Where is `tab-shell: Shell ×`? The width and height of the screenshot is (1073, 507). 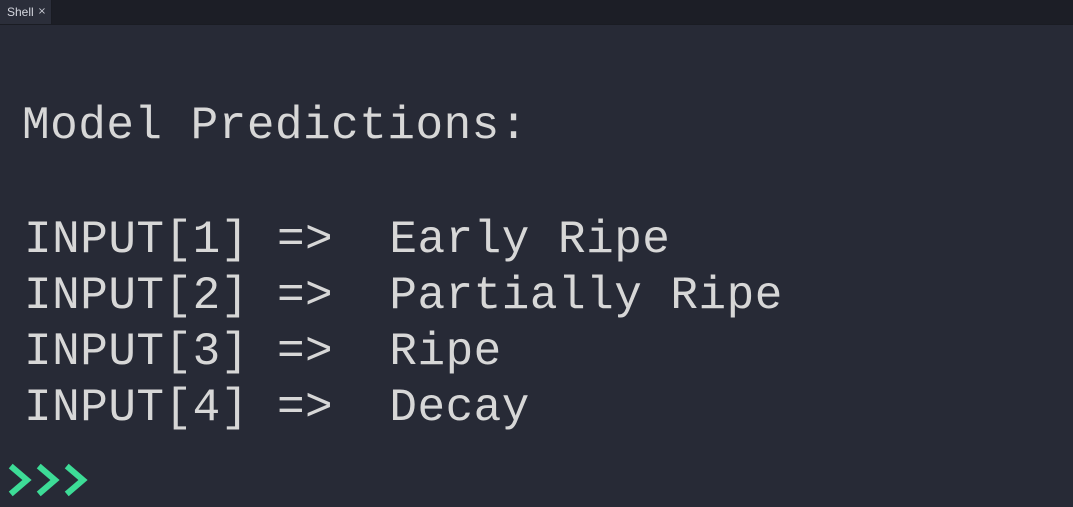
tab-shell: Shell × is located at coordinates (26, 12).